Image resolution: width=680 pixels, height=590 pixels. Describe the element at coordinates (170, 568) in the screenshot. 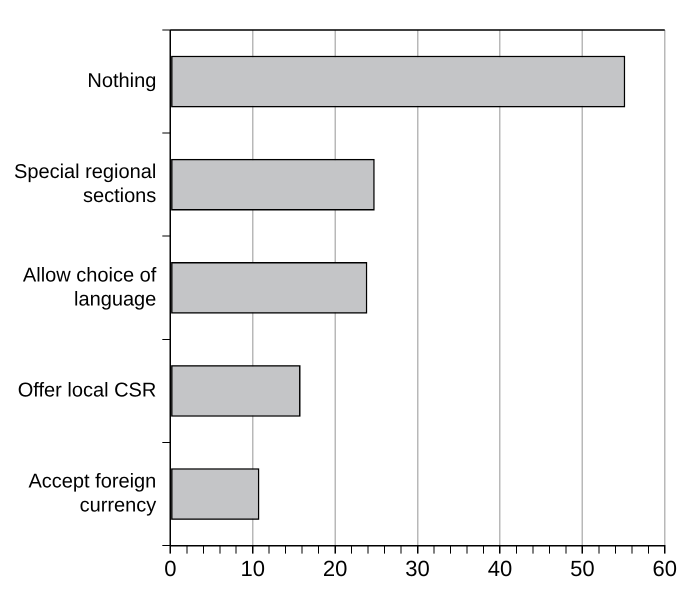

I see `x-tick-label: 0` at that location.